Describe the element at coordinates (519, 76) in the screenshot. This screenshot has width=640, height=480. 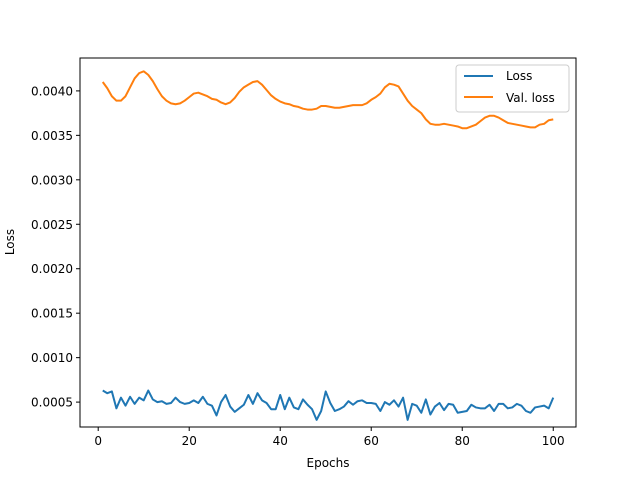
I see `legend-label-loss: Loss` at that location.